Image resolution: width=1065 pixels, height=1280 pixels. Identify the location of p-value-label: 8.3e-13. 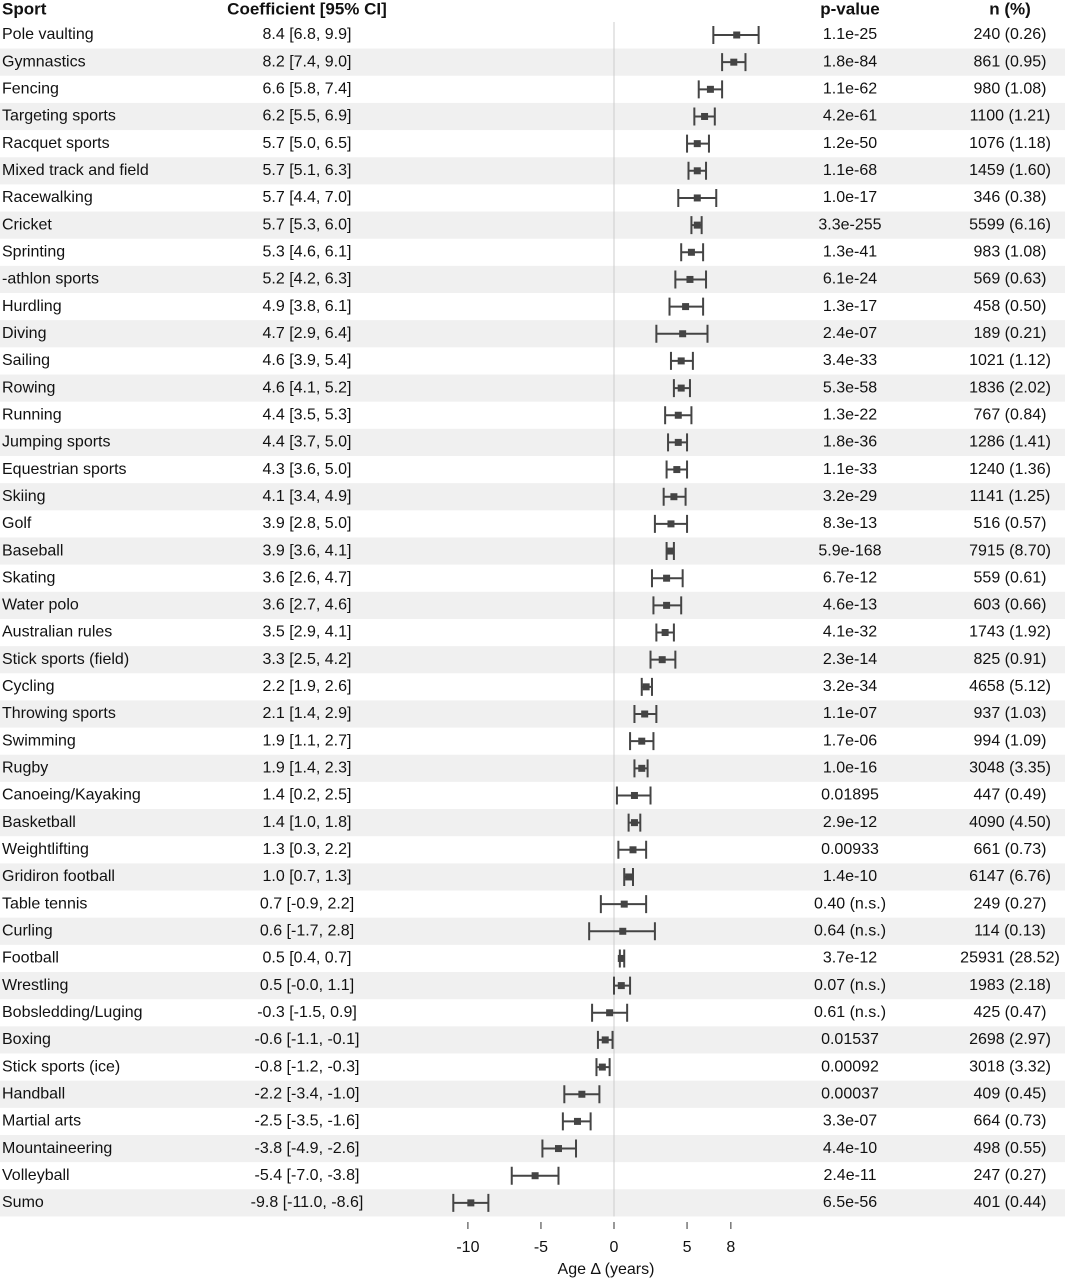
(850, 523).